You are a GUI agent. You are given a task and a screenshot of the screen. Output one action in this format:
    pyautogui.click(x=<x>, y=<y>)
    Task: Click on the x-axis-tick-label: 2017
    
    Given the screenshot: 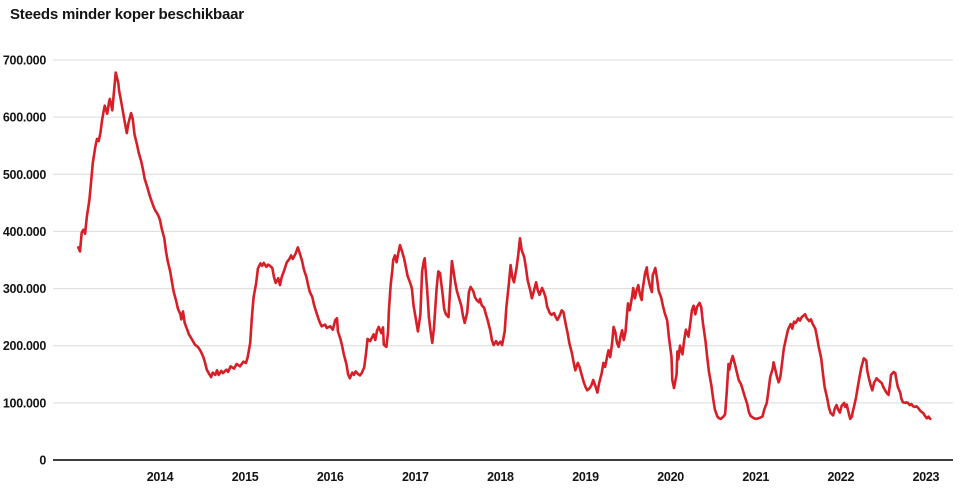 What is the action you would take?
    pyautogui.click(x=415, y=477)
    